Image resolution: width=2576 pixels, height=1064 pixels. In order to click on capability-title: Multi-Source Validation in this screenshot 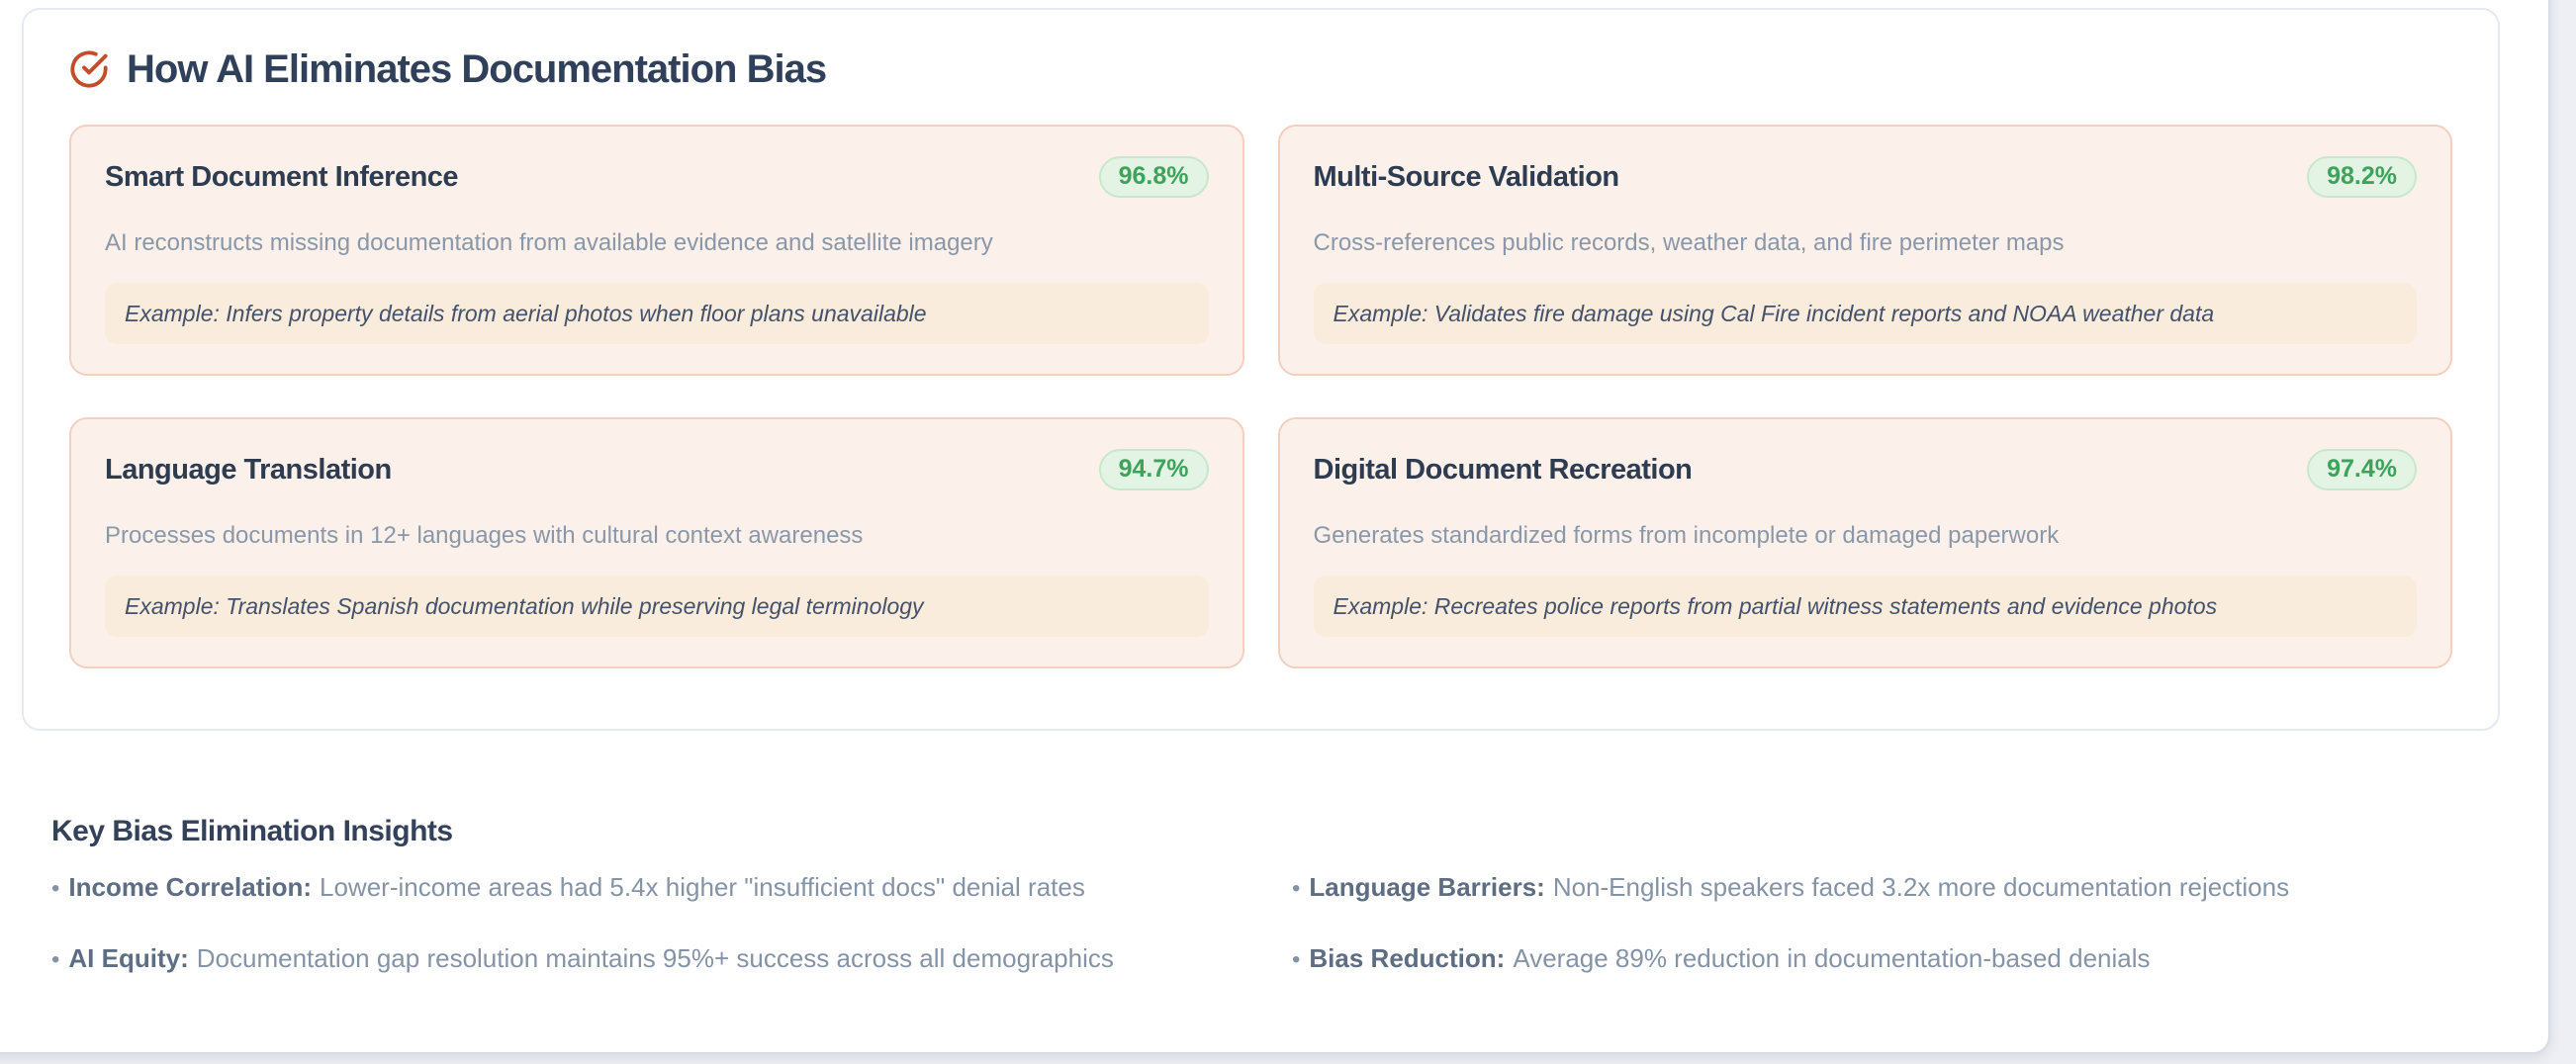, I will do `click(1467, 177)`.